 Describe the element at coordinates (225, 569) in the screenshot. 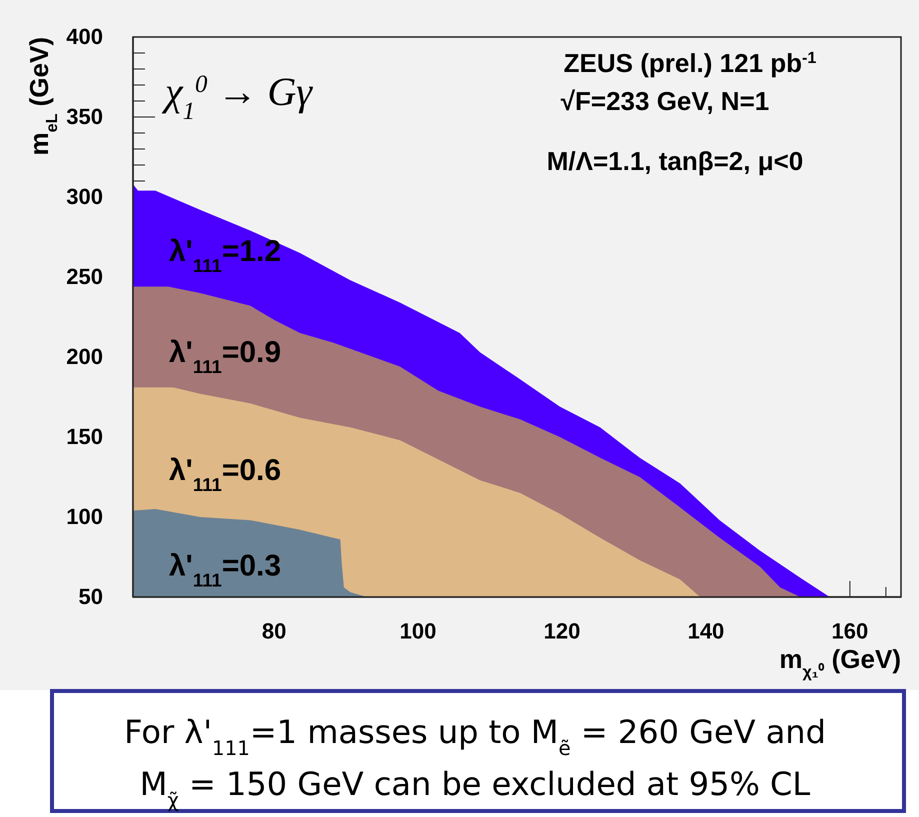

I see `series-label: λ'$_{111}$=0.3` at that location.